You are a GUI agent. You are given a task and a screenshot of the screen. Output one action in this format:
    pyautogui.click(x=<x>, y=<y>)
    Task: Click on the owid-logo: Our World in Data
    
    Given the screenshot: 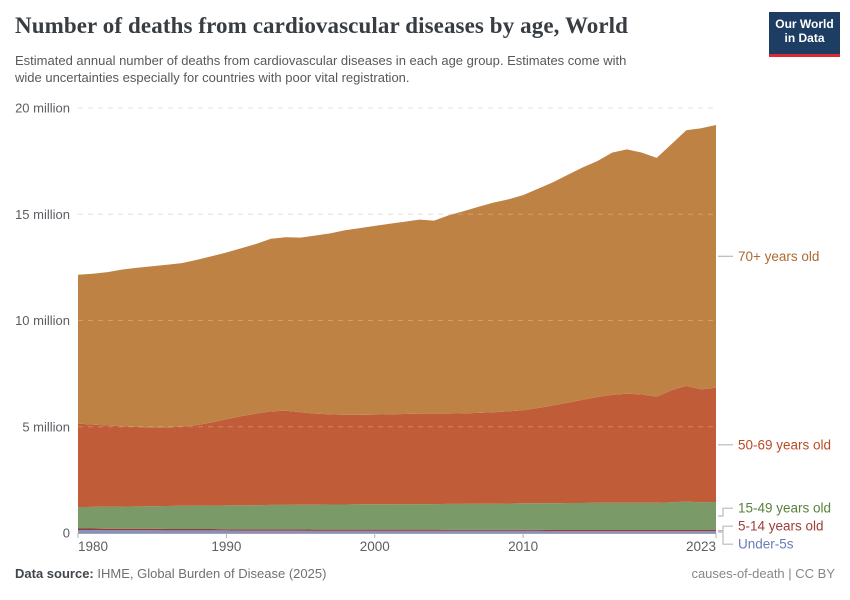 What is the action you would take?
    pyautogui.click(x=804, y=34)
    